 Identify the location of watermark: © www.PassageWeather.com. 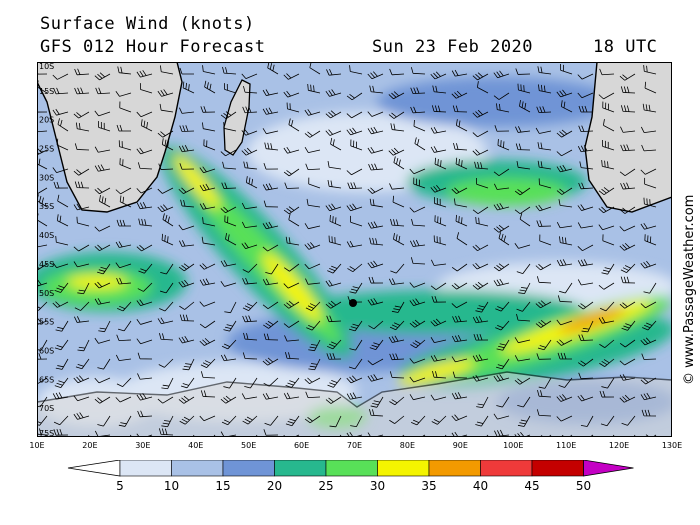
(689, 290).